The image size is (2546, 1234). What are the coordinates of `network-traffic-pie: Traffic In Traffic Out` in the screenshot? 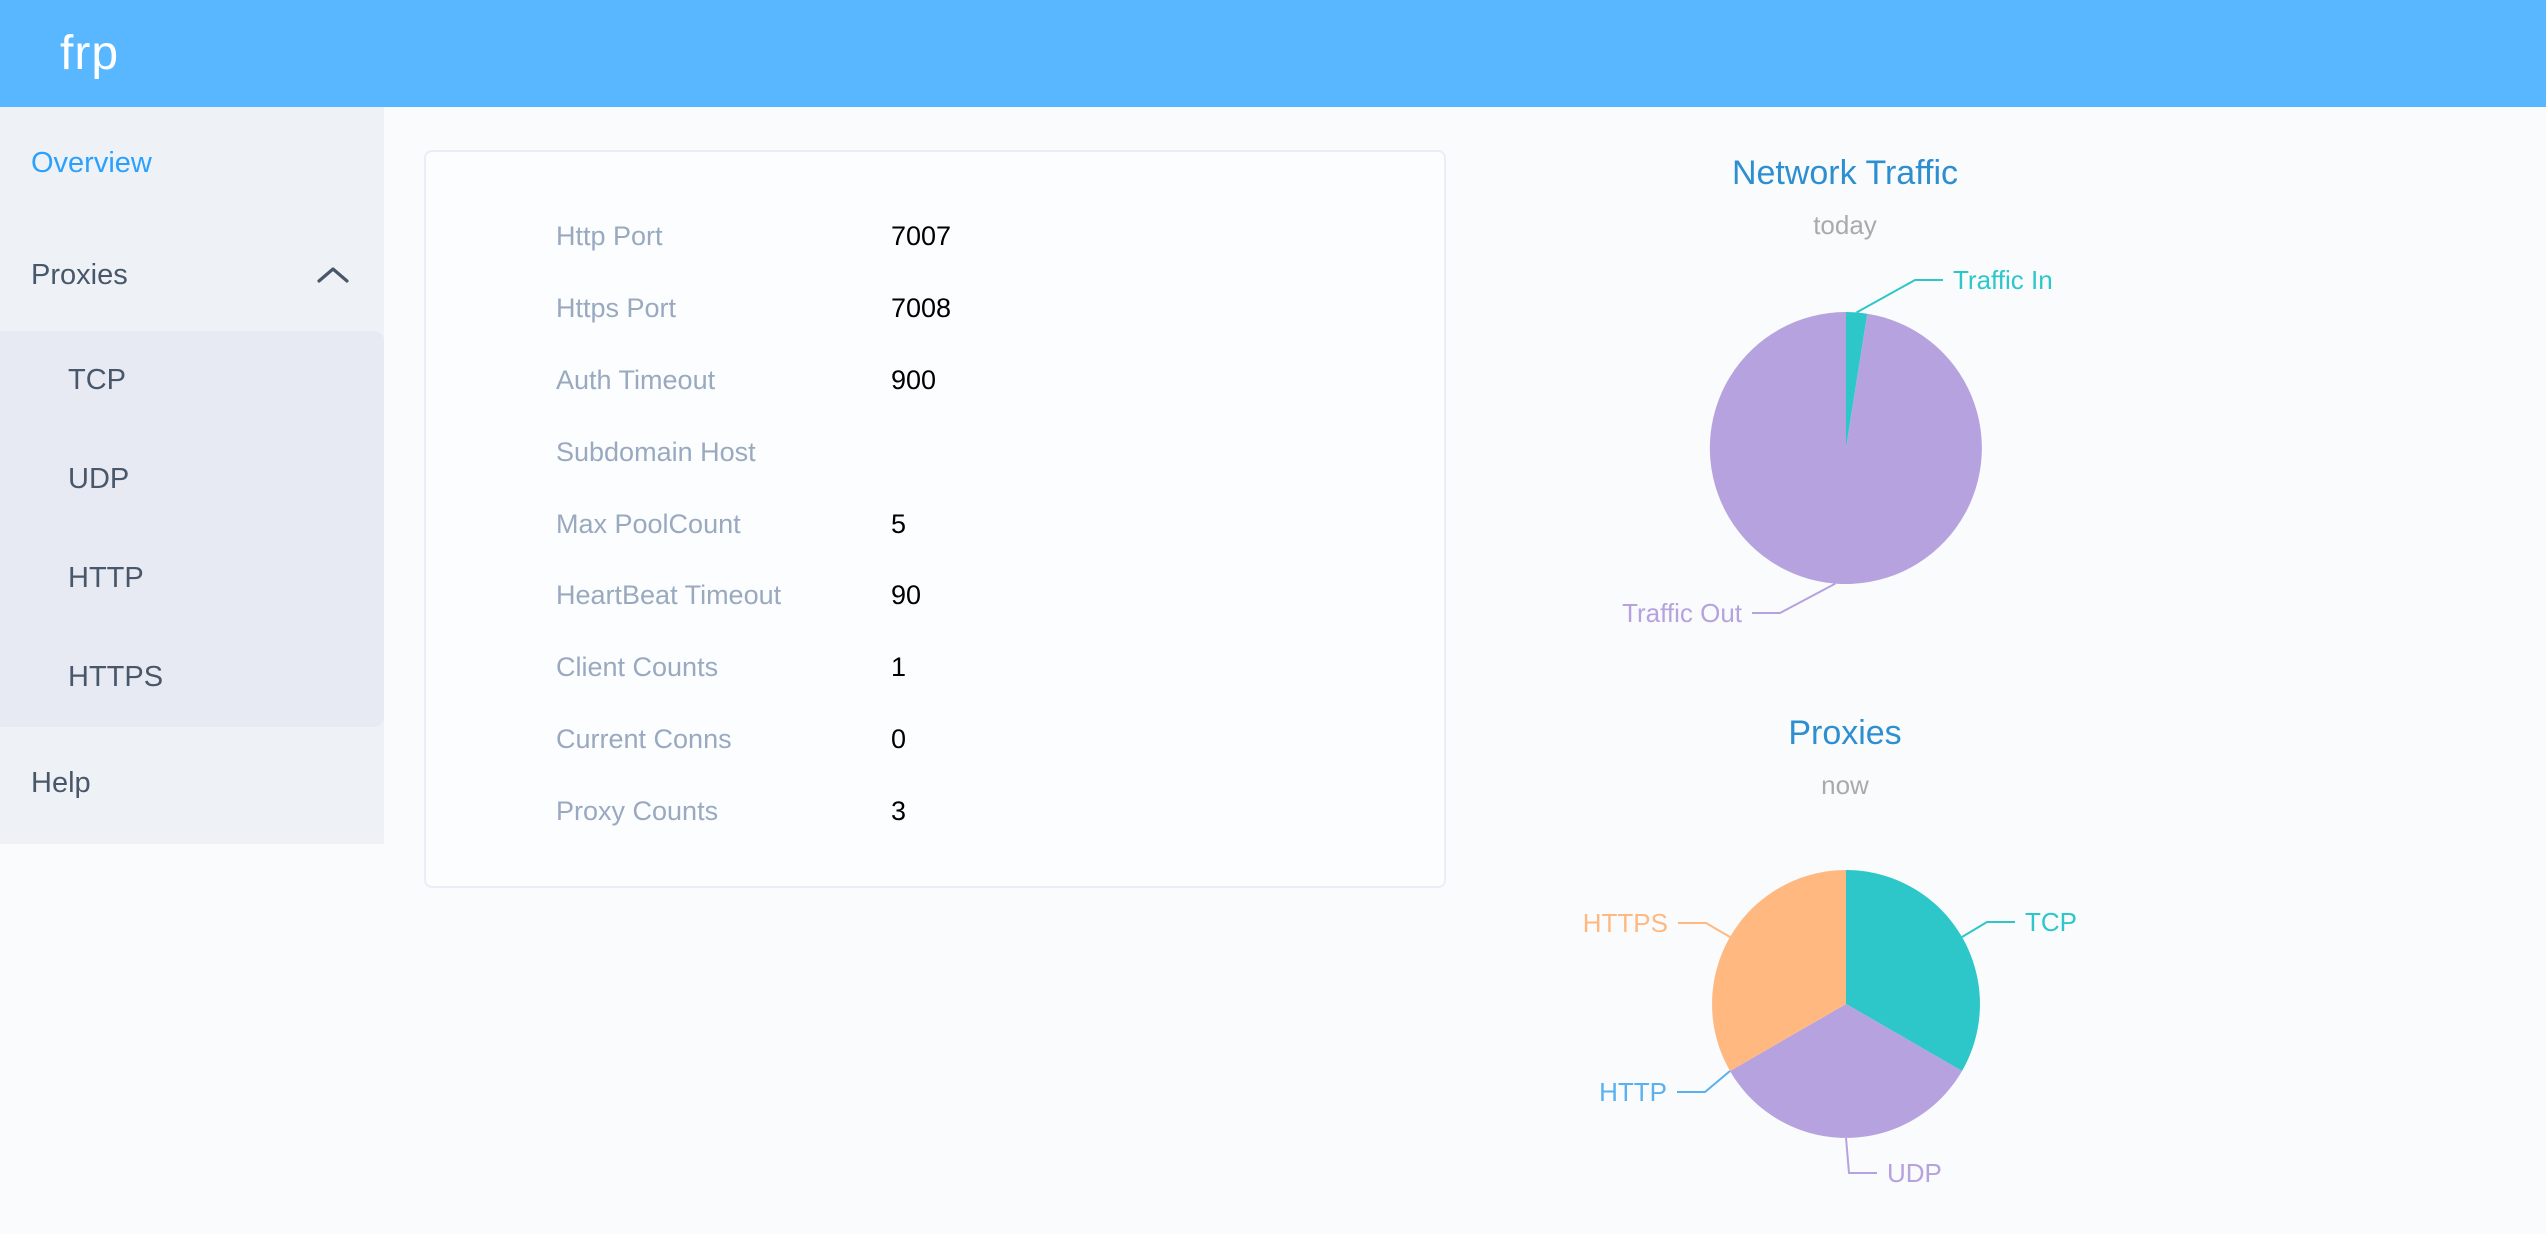 It's located at (1837, 446).